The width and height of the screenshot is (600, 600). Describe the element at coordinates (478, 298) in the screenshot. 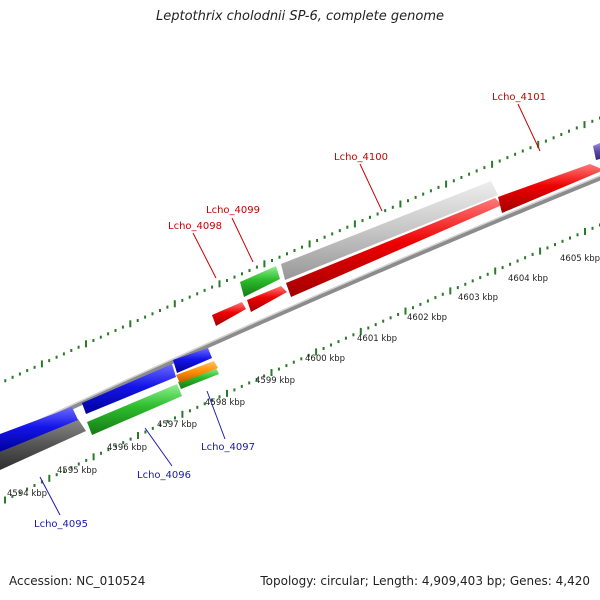

I see `ruler-label: 4603 kbp` at that location.